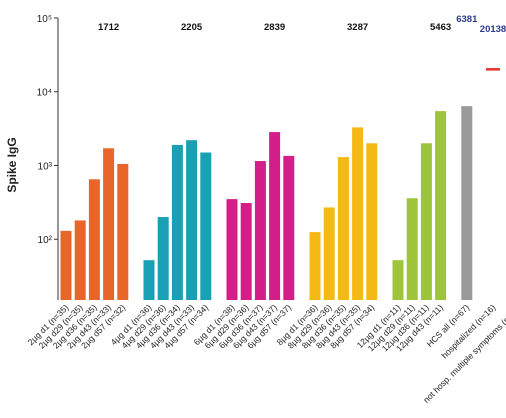 The height and width of the screenshot is (418, 506). I want to click on y-tick-label: 10⁴, so click(44, 93).